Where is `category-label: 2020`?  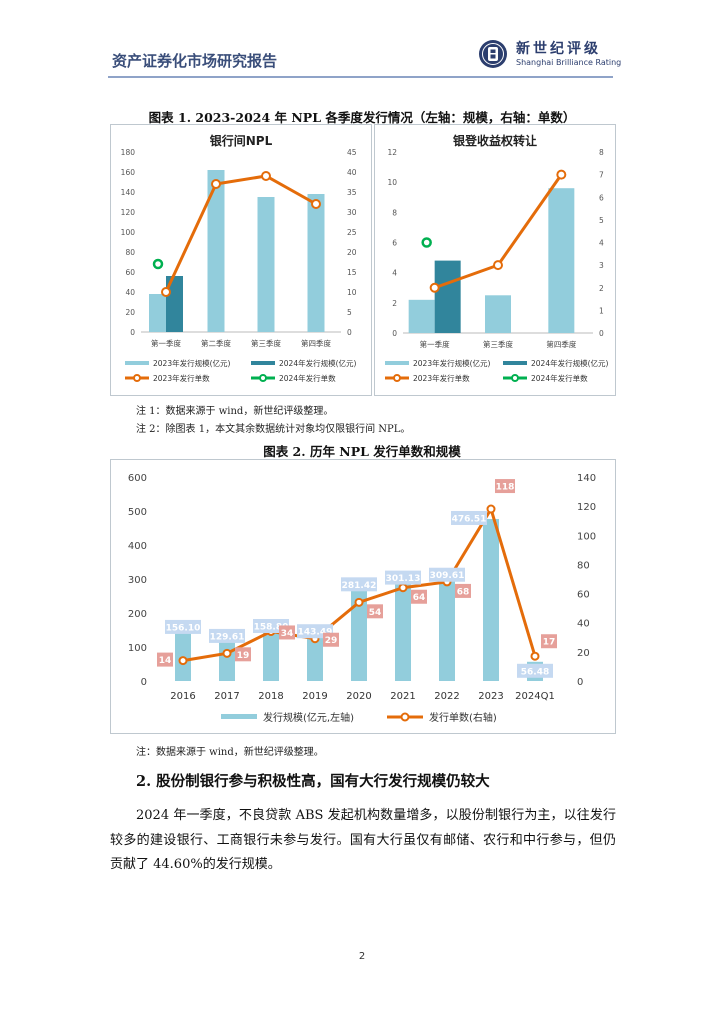 category-label: 2020 is located at coordinates (358, 696).